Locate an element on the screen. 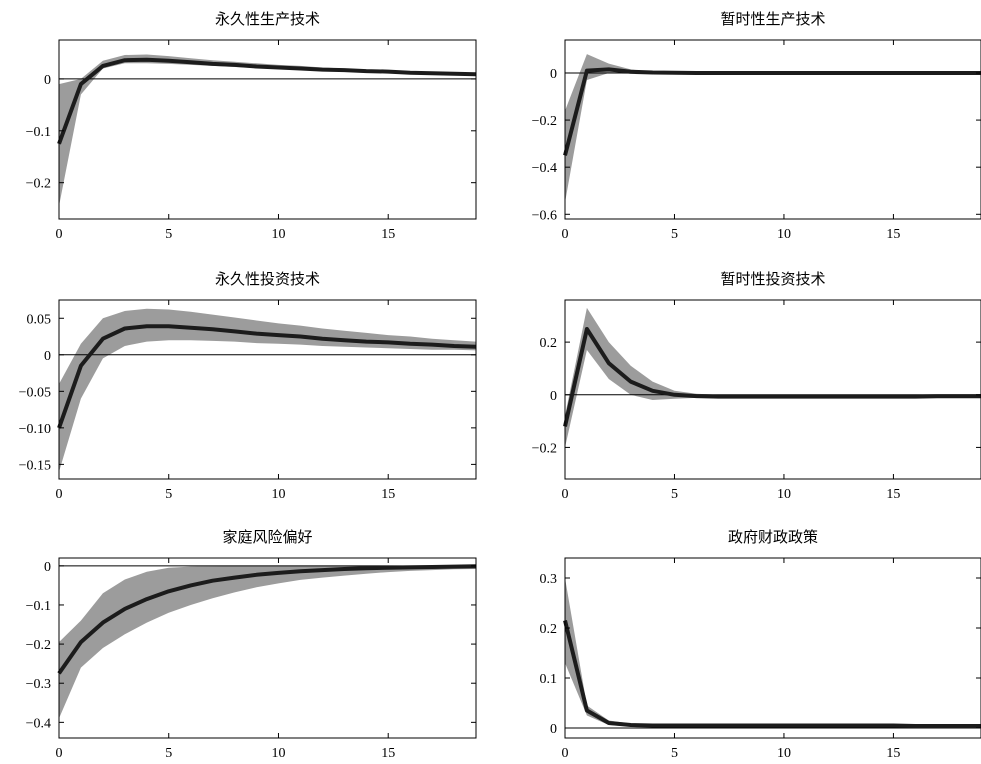 The image size is (981, 764). y-tick-label: 0.1 is located at coordinates (549, 679).